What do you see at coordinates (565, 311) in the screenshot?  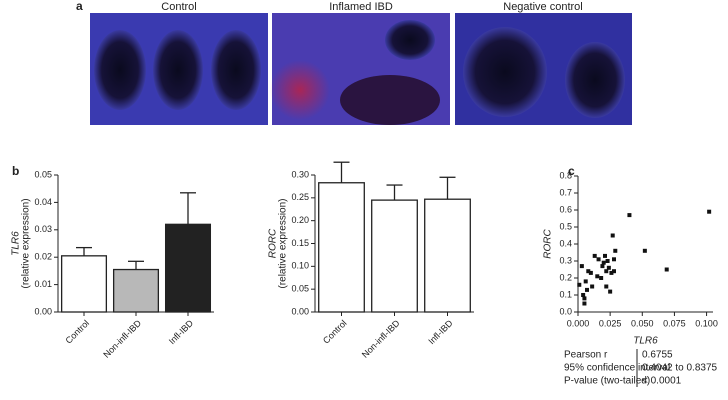 I see `y-tick-label: 0.0` at bounding box center [565, 311].